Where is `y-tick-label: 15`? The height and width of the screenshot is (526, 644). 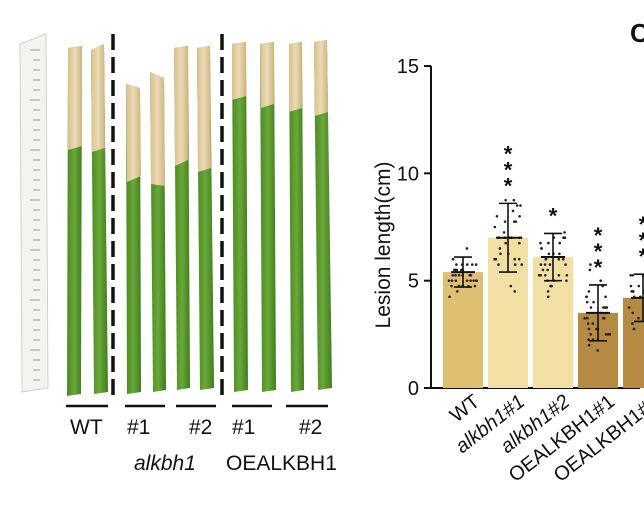 y-tick-label: 15 is located at coordinates (408, 67).